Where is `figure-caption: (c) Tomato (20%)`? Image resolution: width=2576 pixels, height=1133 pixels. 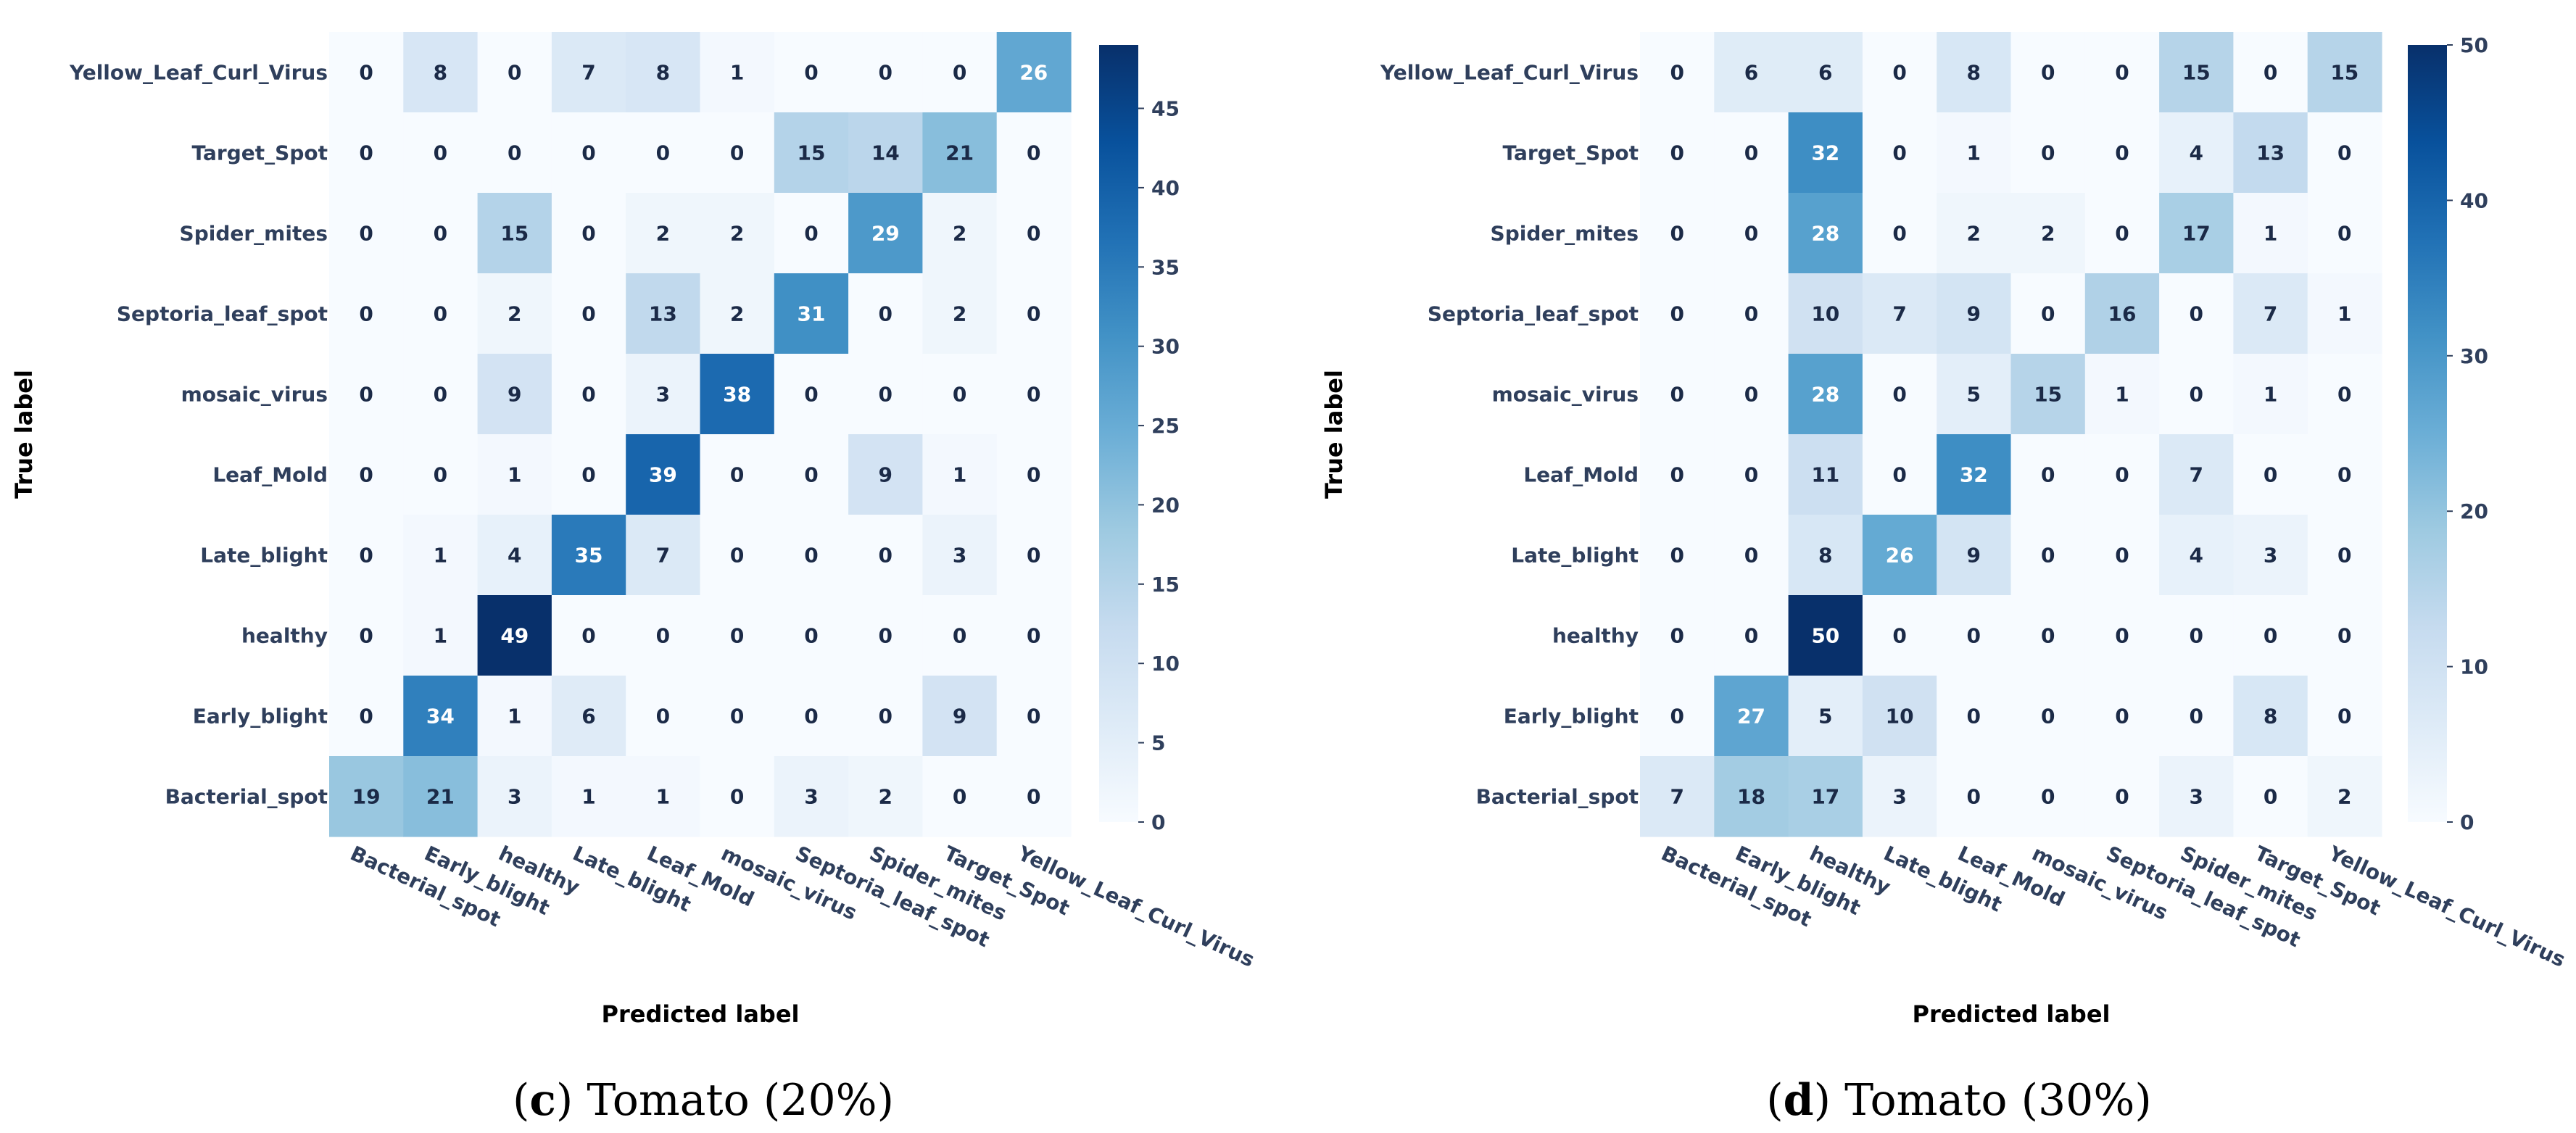 figure-caption: (c) Tomato (20%) is located at coordinates (703, 1100).